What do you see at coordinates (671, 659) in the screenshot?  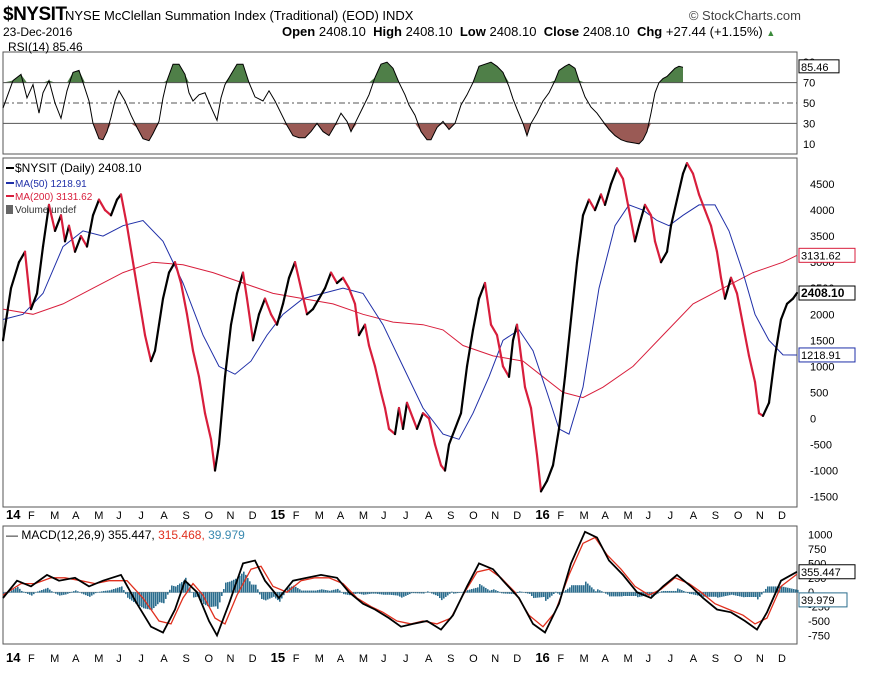 I see `x-tick-label: J` at bounding box center [671, 659].